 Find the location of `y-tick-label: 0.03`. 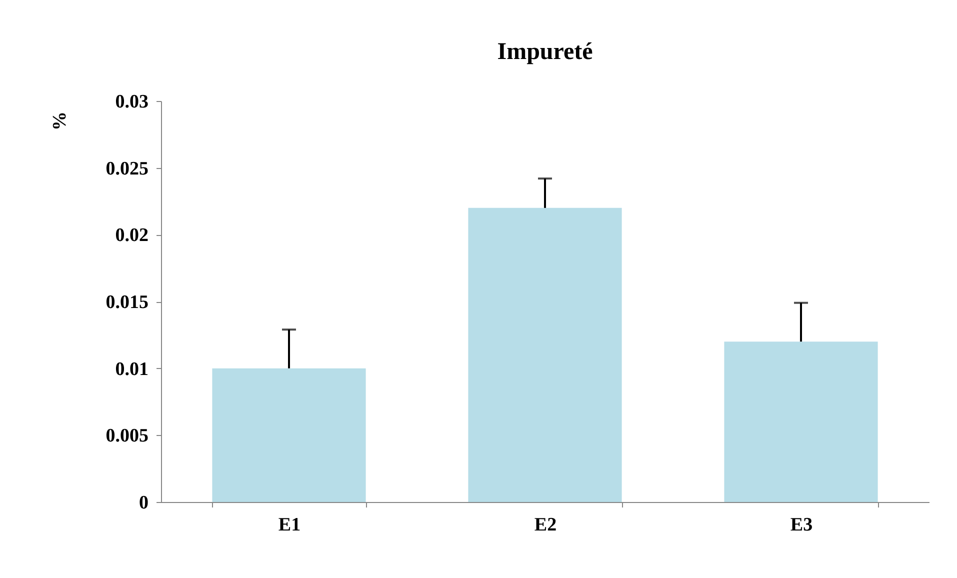

y-tick-label: 0.03 is located at coordinates (131, 102).